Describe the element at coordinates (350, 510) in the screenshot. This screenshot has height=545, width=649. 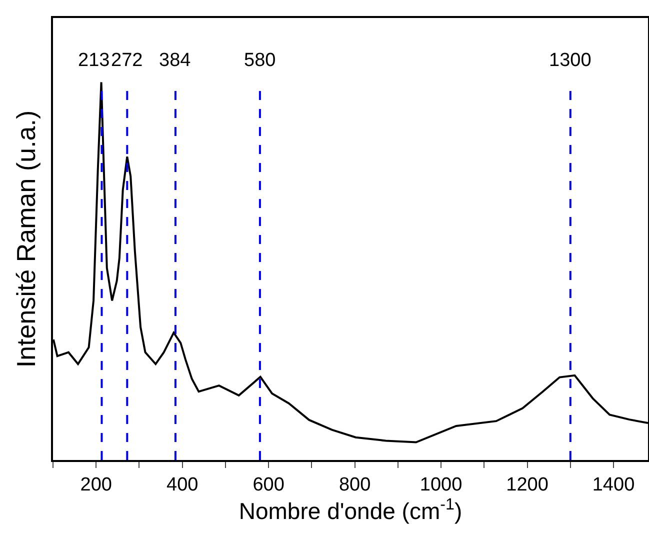
I see `x-axis-title: Nombre d'onde (cm$^{-1}$)` at that location.